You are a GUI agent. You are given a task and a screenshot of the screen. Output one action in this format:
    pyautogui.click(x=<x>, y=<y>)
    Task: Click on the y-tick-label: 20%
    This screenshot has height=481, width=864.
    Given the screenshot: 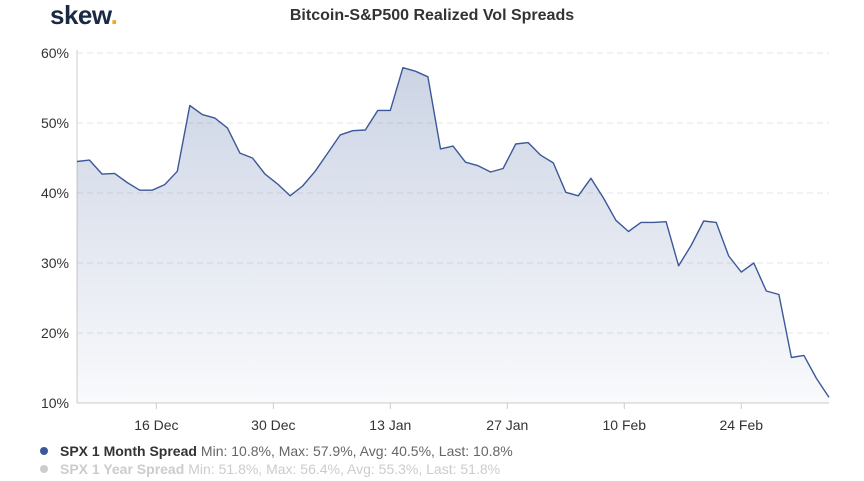 What is the action you would take?
    pyautogui.click(x=55, y=333)
    